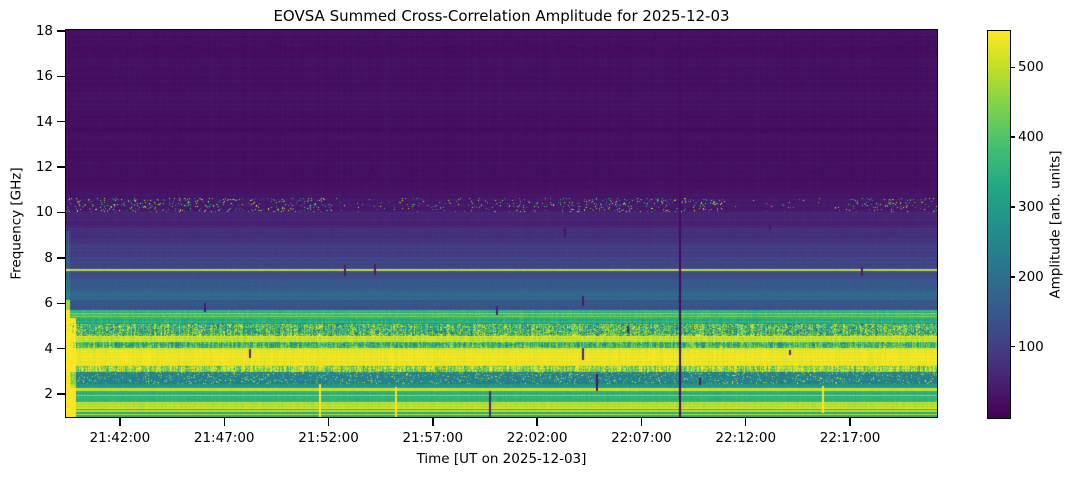 Image resolution: width=1073 pixels, height=479 pixels. Describe the element at coordinates (433, 438) in the screenshot. I see `x-tick-label: 21:57:00` at that location.